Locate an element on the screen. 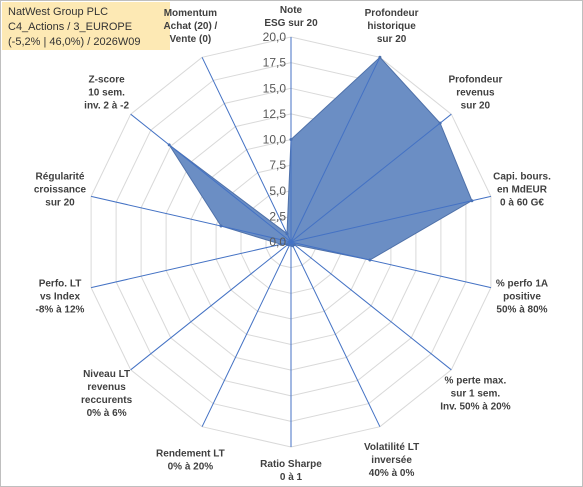 The width and height of the screenshot is (583, 487). axis-label-6: Volatilité LT inversée 40% à 0% is located at coordinates (391, 460).